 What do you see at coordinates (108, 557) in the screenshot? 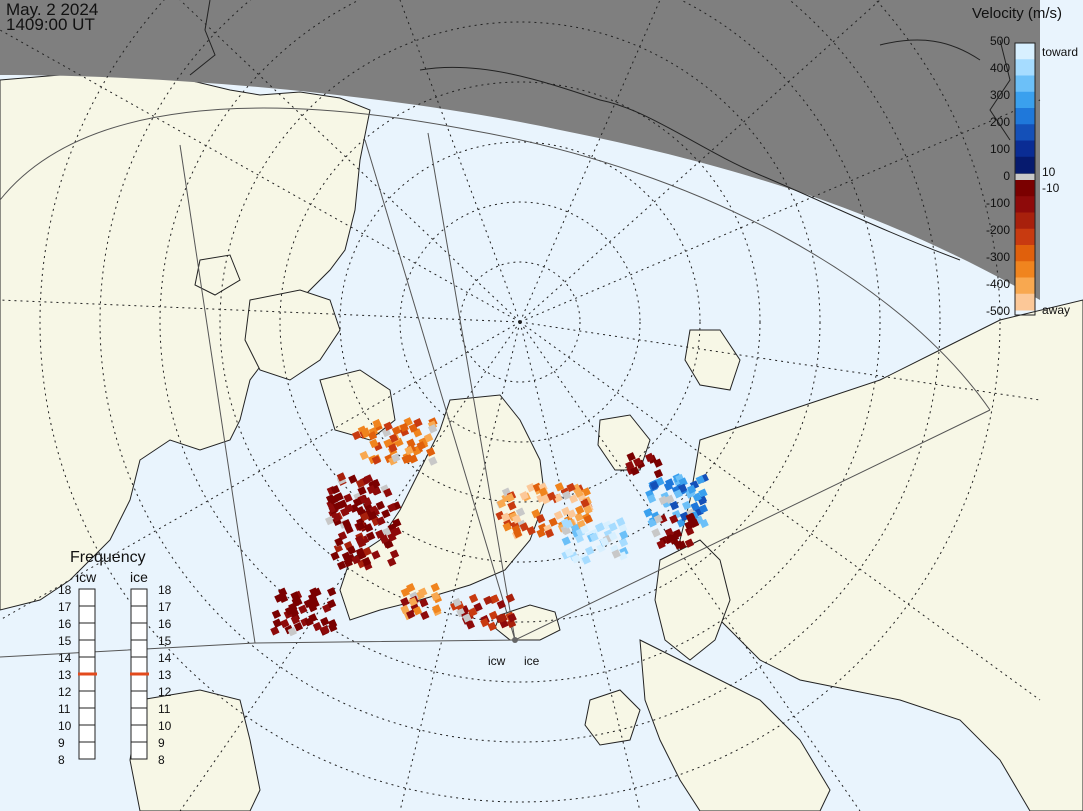
I see `frequency-title: Frequency` at bounding box center [108, 557].